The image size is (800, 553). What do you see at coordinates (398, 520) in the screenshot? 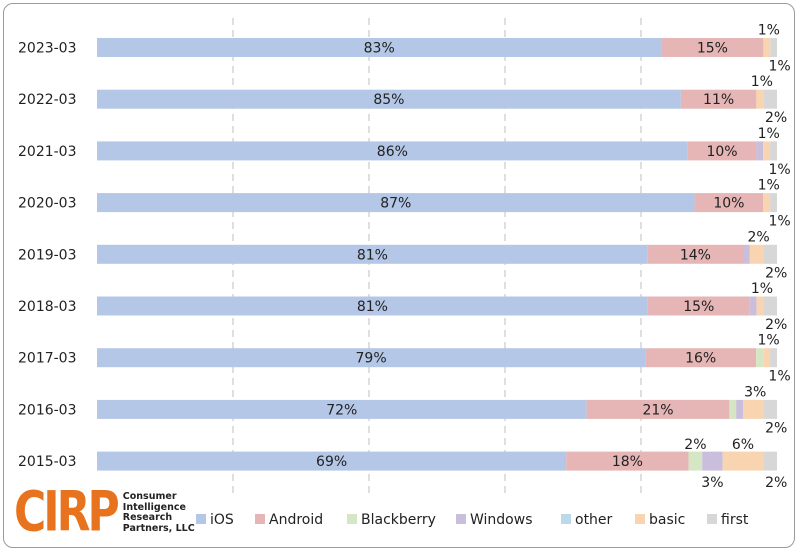
I see `legend-label: Blackberry` at bounding box center [398, 520].